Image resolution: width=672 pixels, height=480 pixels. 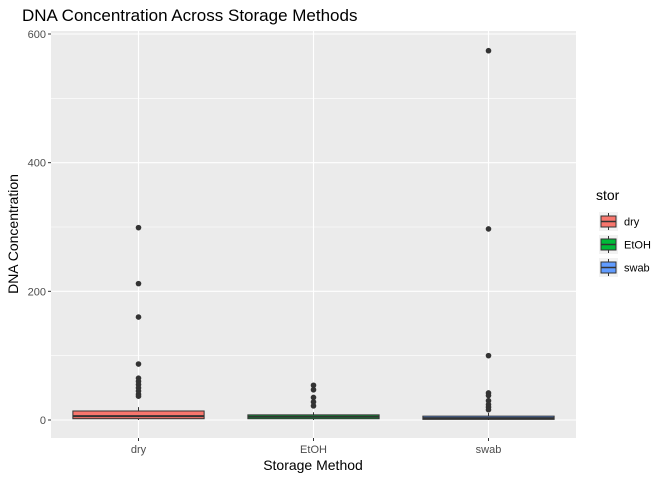 I want to click on legend-label: EtOH, so click(x=637, y=246).